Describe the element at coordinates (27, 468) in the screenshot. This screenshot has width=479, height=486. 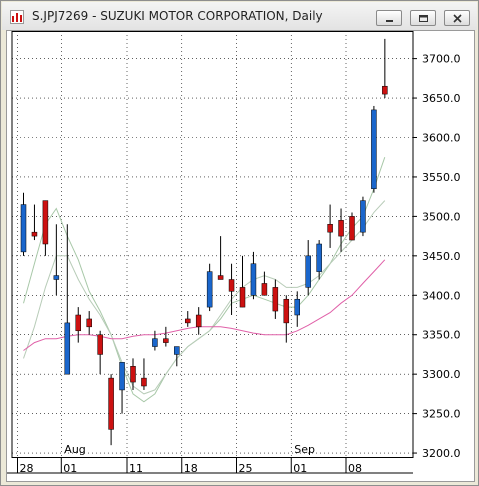
I see `x-tick-label: 28` at that location.